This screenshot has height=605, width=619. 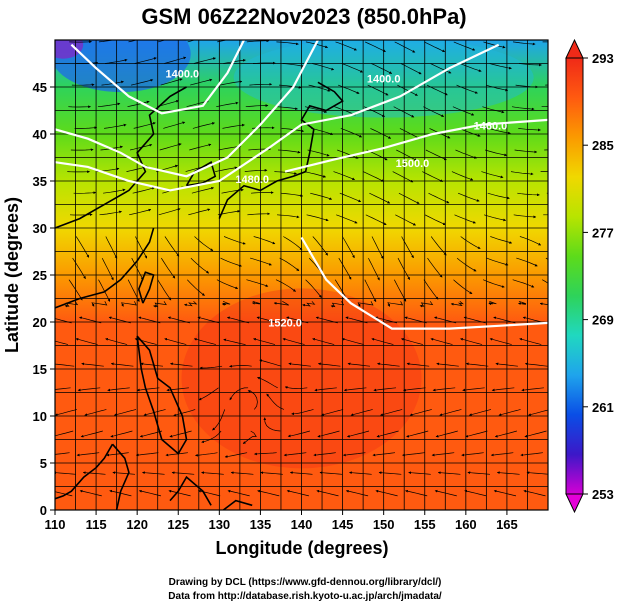 I want to click on contour-label: 1400.0, so click(x=384, y=79).